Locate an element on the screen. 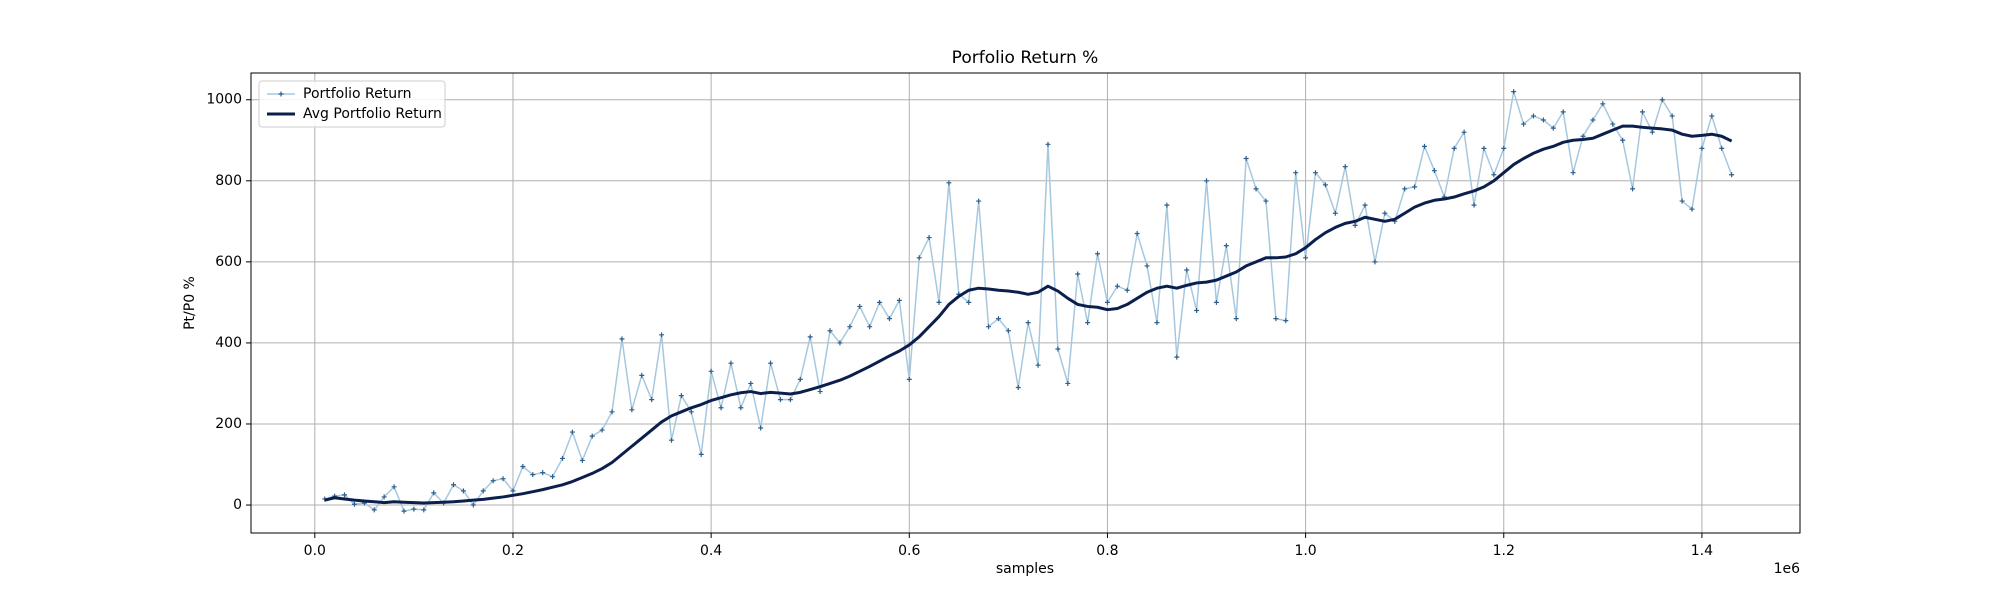 The height and width of the screenshot is (600, 2000). y-axis-label: Pt/P0 % is located at coordinates (190, 303).